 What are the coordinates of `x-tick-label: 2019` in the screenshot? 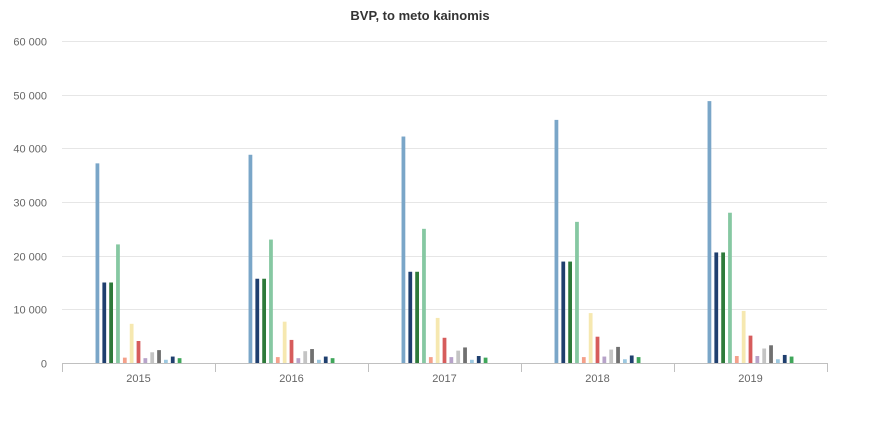 It's located at (750, 379).